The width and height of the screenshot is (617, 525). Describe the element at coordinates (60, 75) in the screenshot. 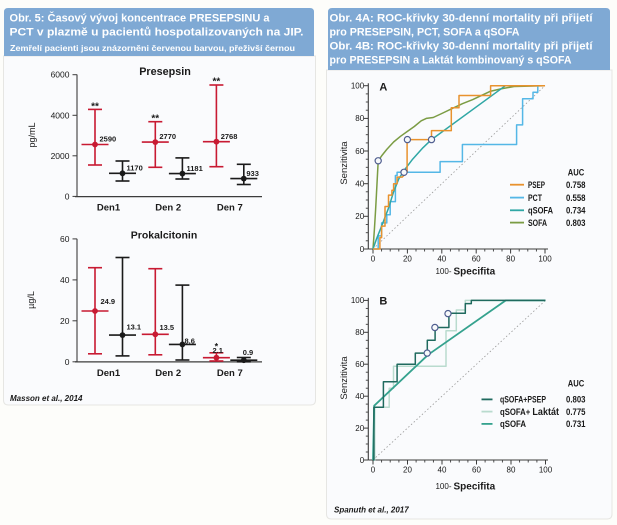

I see `svg-text: 6000` at that location.